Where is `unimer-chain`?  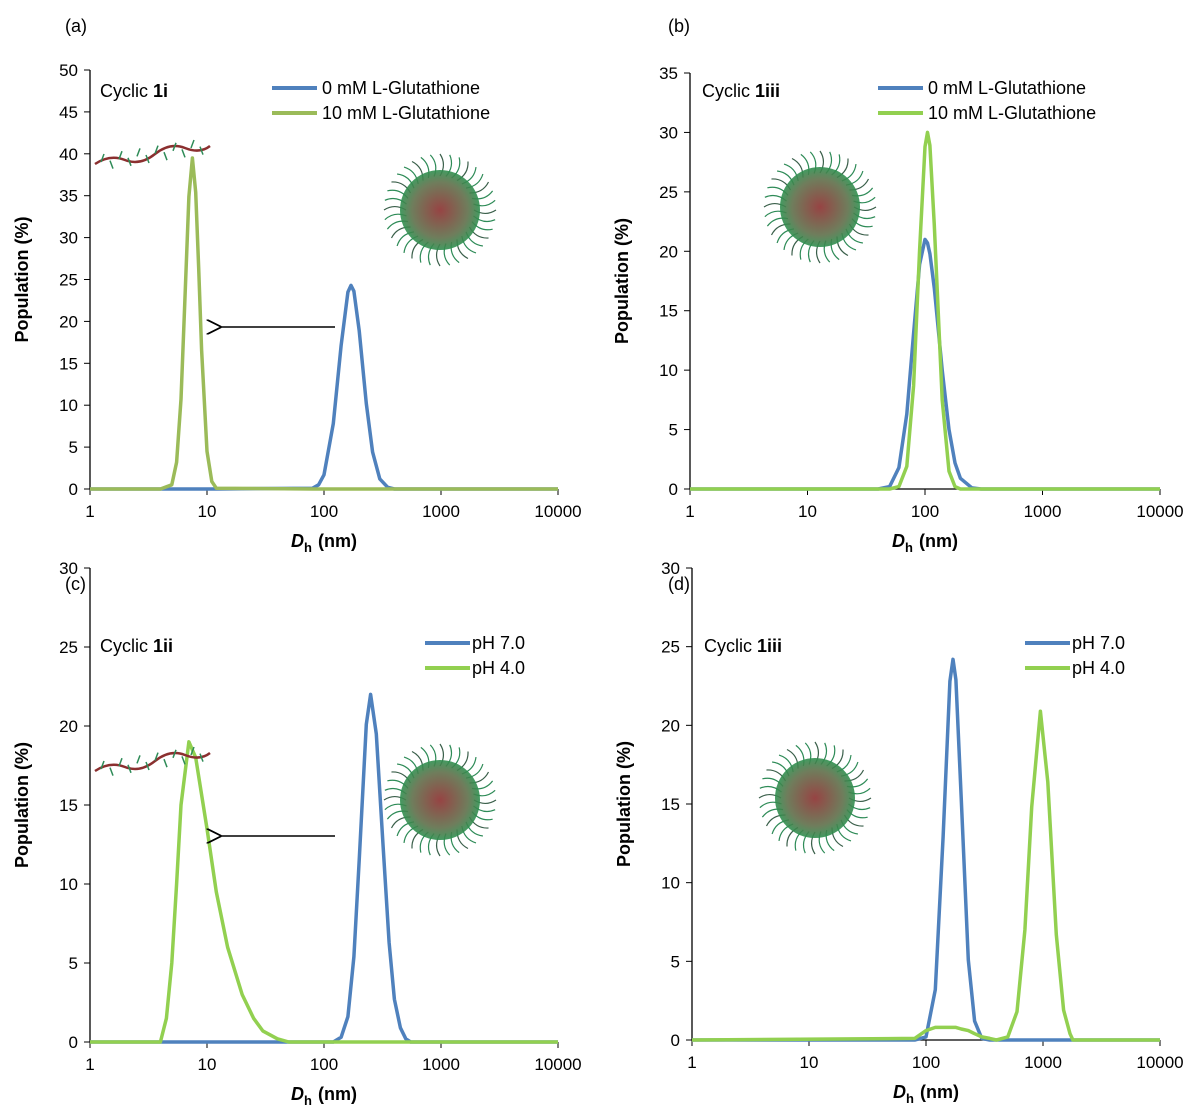 unimer-chain is located at coordinates (152, 762).